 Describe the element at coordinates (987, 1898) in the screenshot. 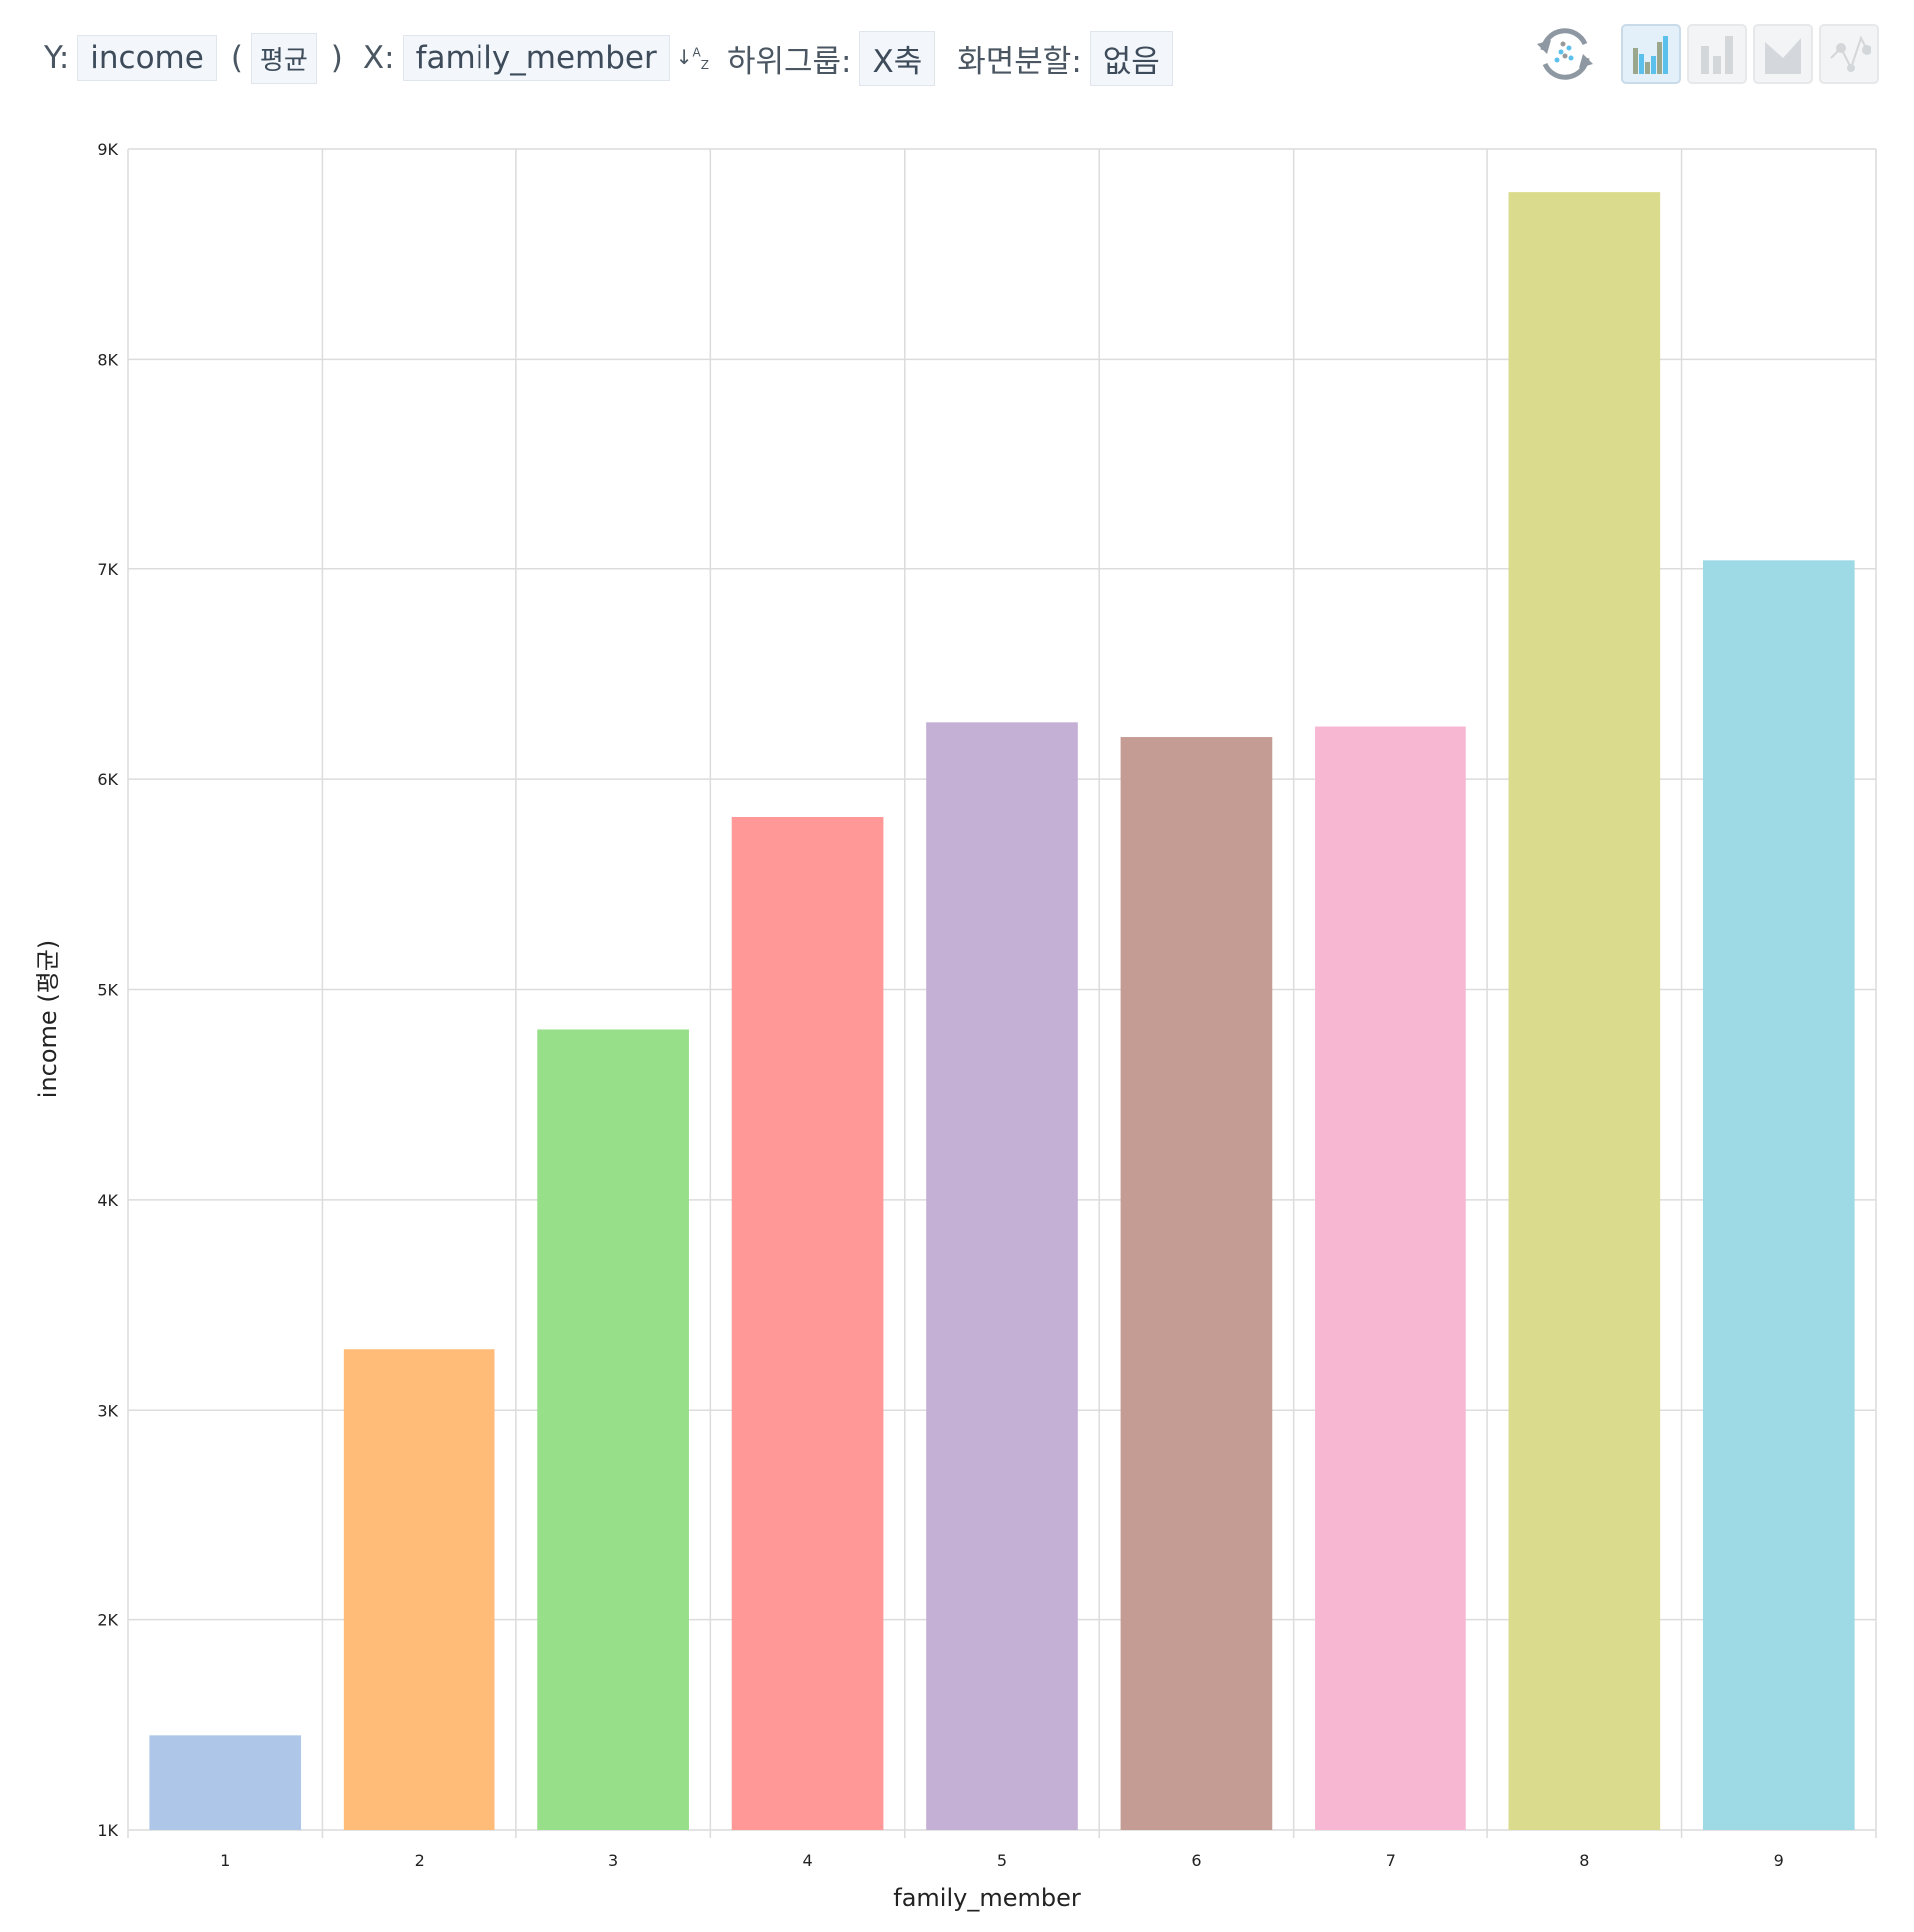

I see `x-axis-title: family_member` at that location.